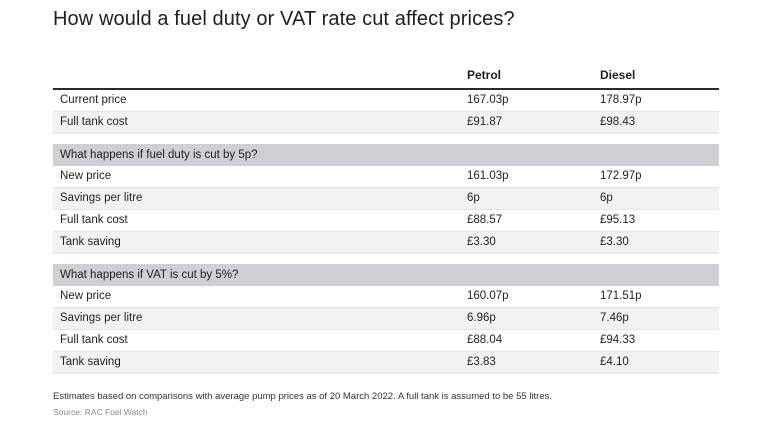 The height and width of the screenshot is (432, 768). What do you see at coordinates (481, 318) in the screenshot?
I see `petrol-value: 6.96p` at bounding box center [481, 318].